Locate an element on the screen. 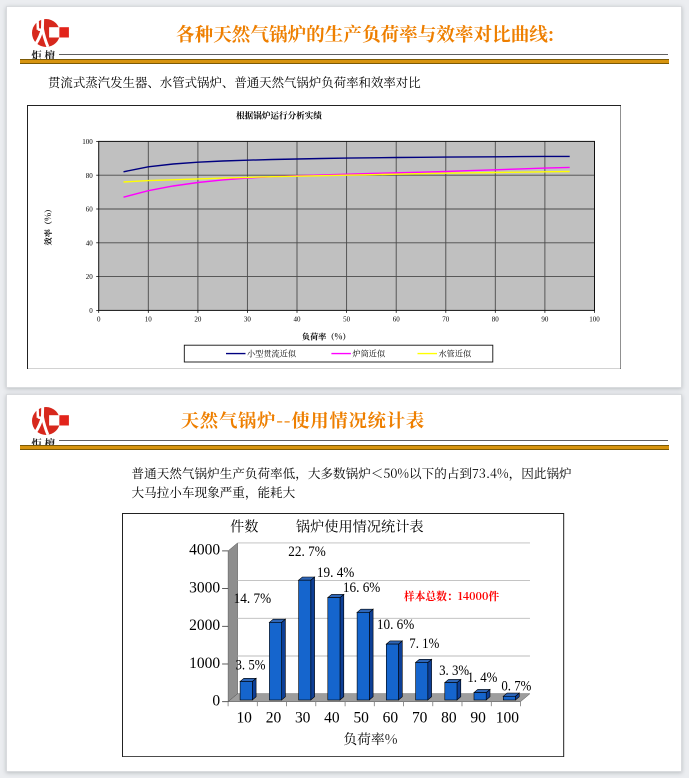 Image resolution: width=689 pixels, height=778 pixels. svg-text: 样本总数：14000件 is located at coordinates (452, 596).